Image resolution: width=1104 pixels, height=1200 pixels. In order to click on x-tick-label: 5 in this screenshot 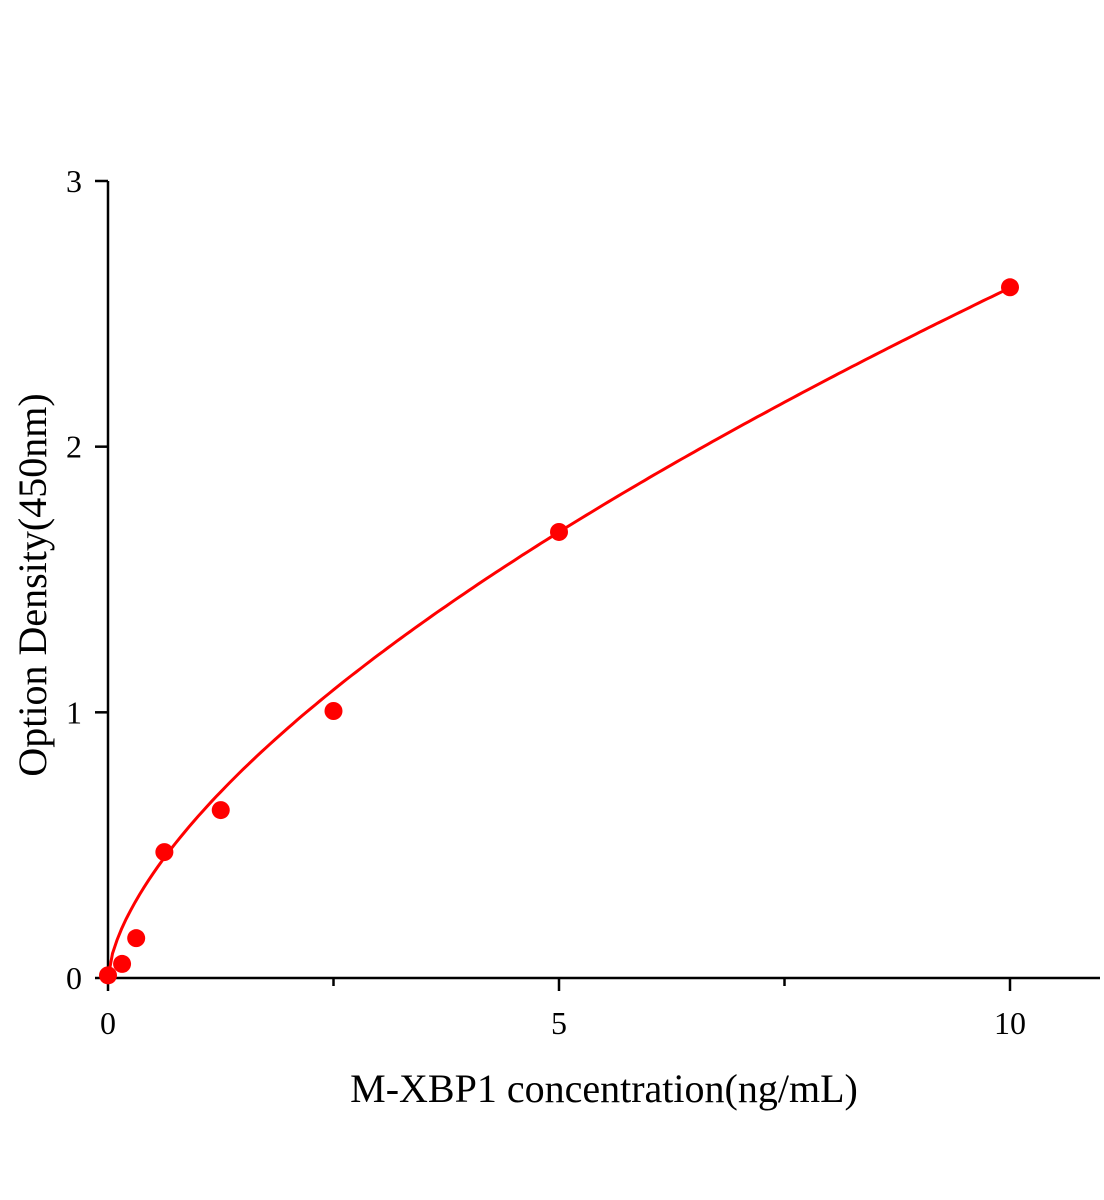, I will do `click(559, 1023)`.